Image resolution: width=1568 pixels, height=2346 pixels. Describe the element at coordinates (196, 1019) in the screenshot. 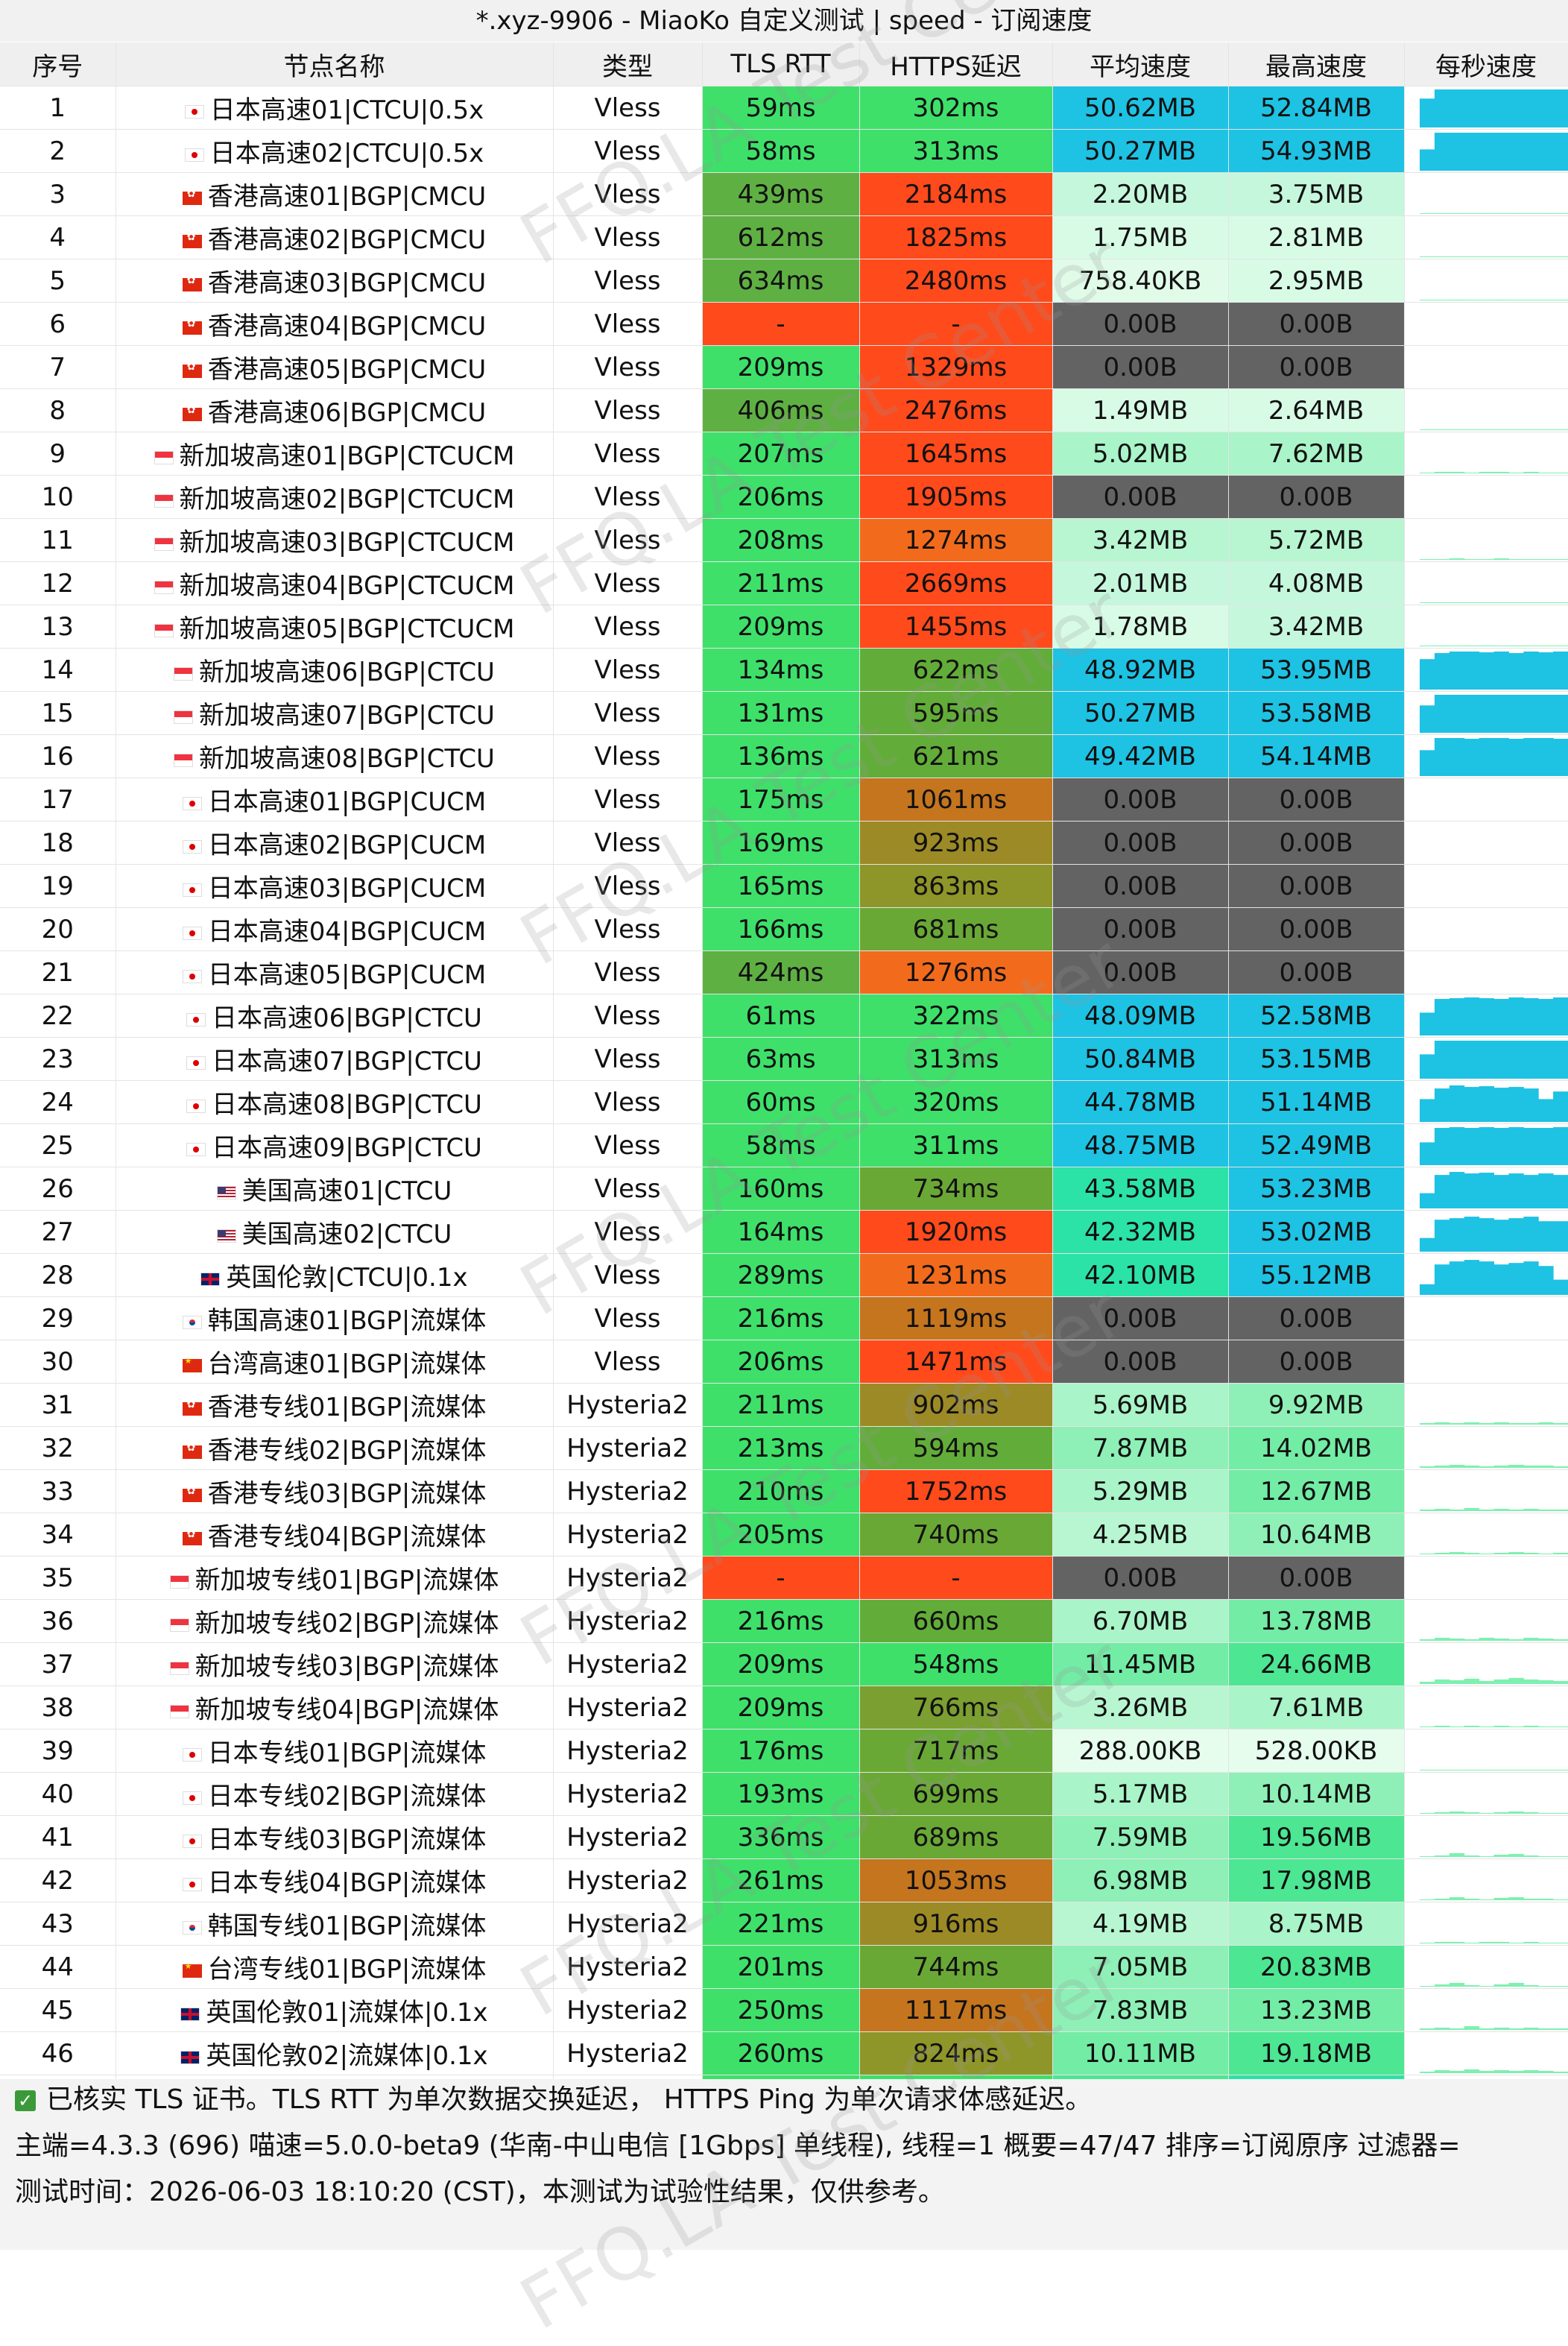

I see `flag-jp-icon` at that location.